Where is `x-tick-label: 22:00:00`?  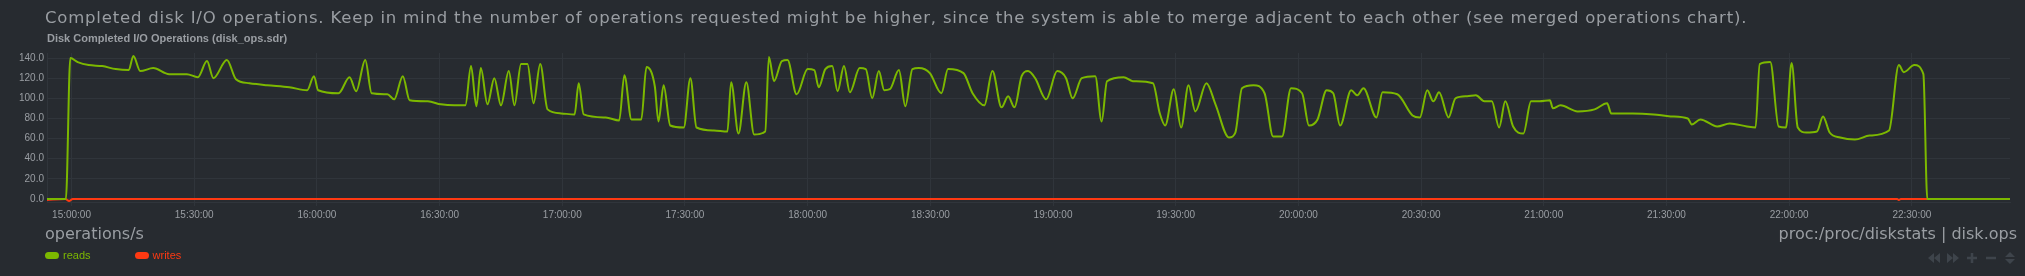
x-tick-label: 22:00:00 is located at coordinates (1789, 214).